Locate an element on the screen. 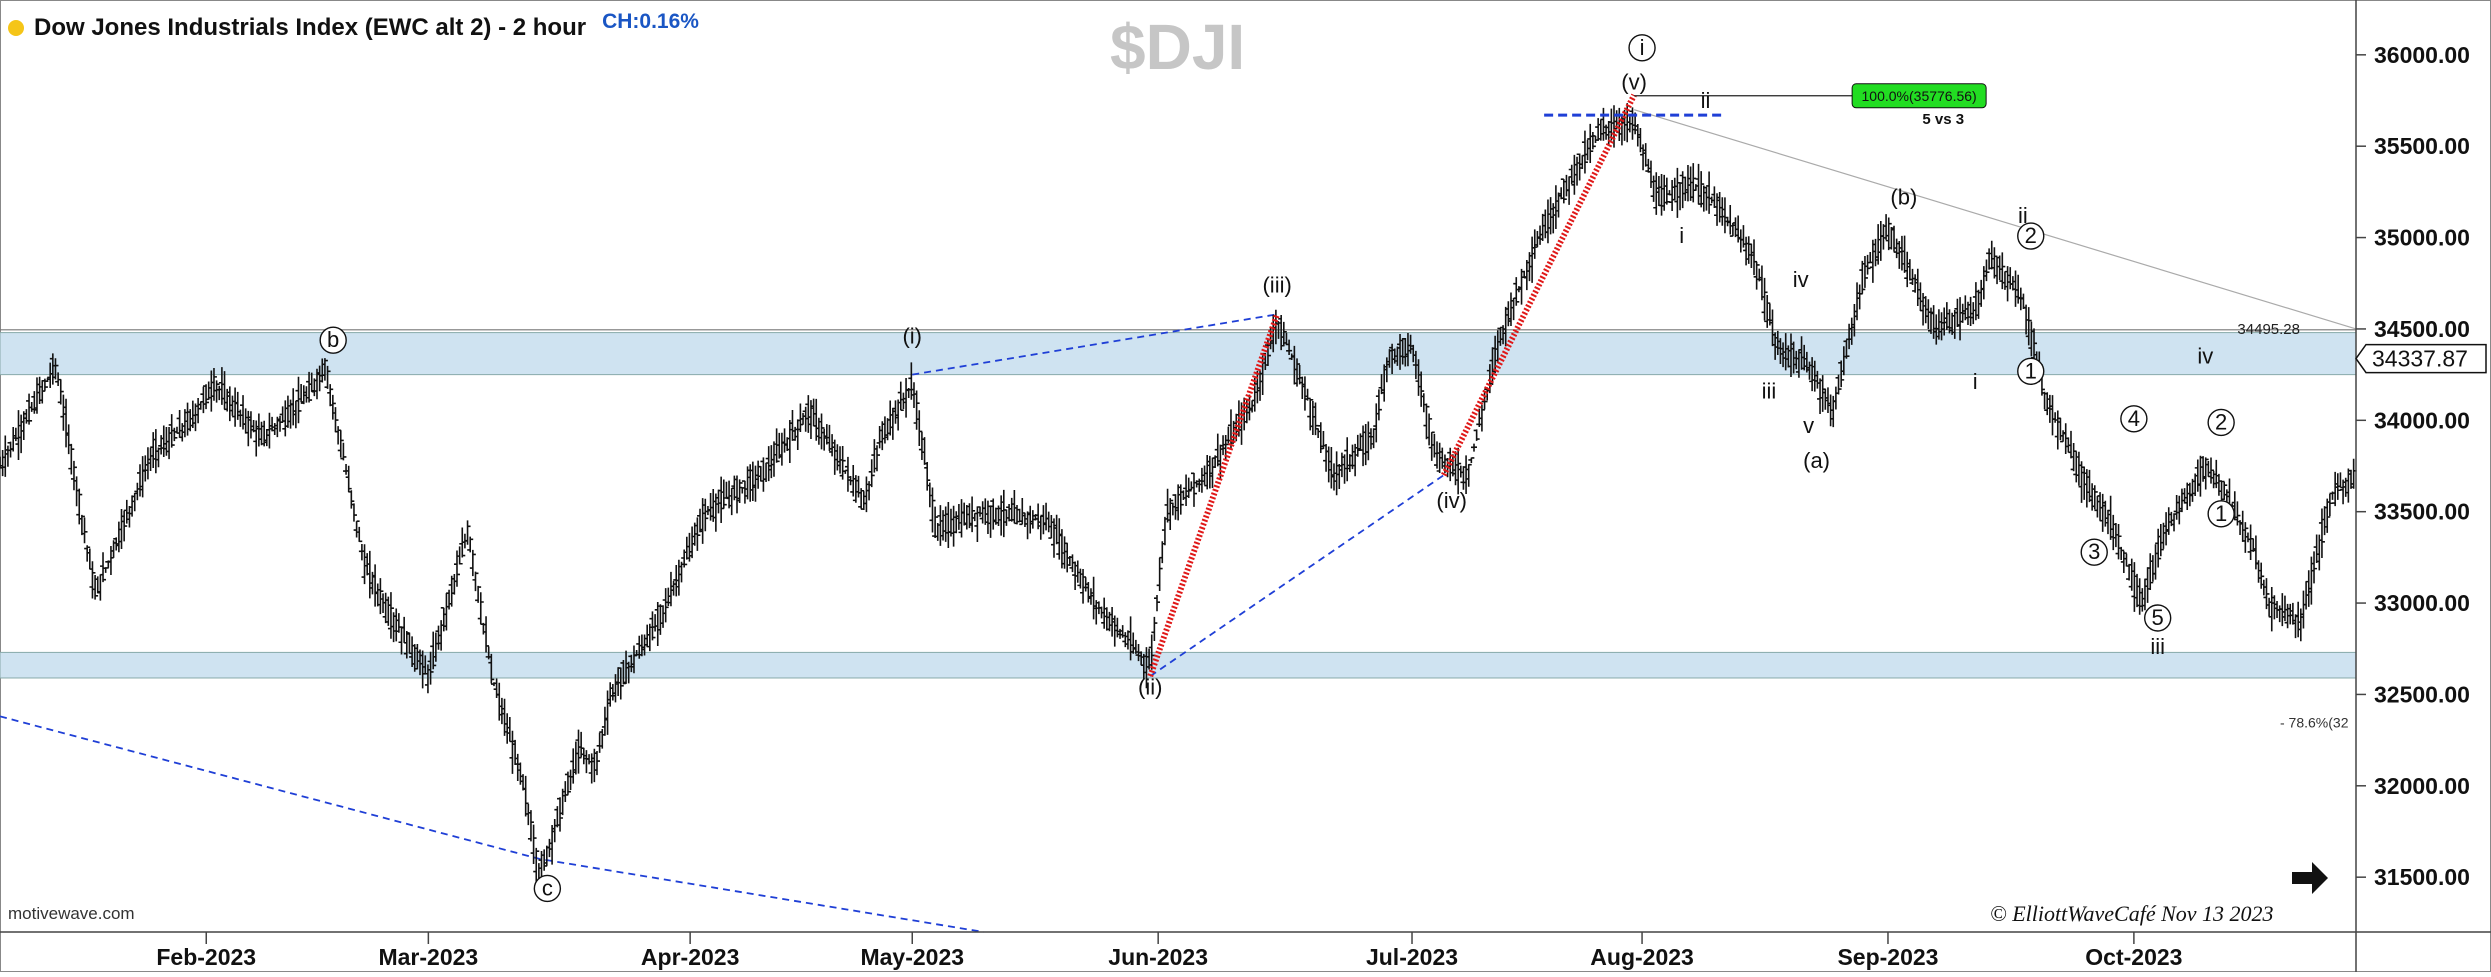  wave-label: (ii) is located at coordinates (1150, 686).